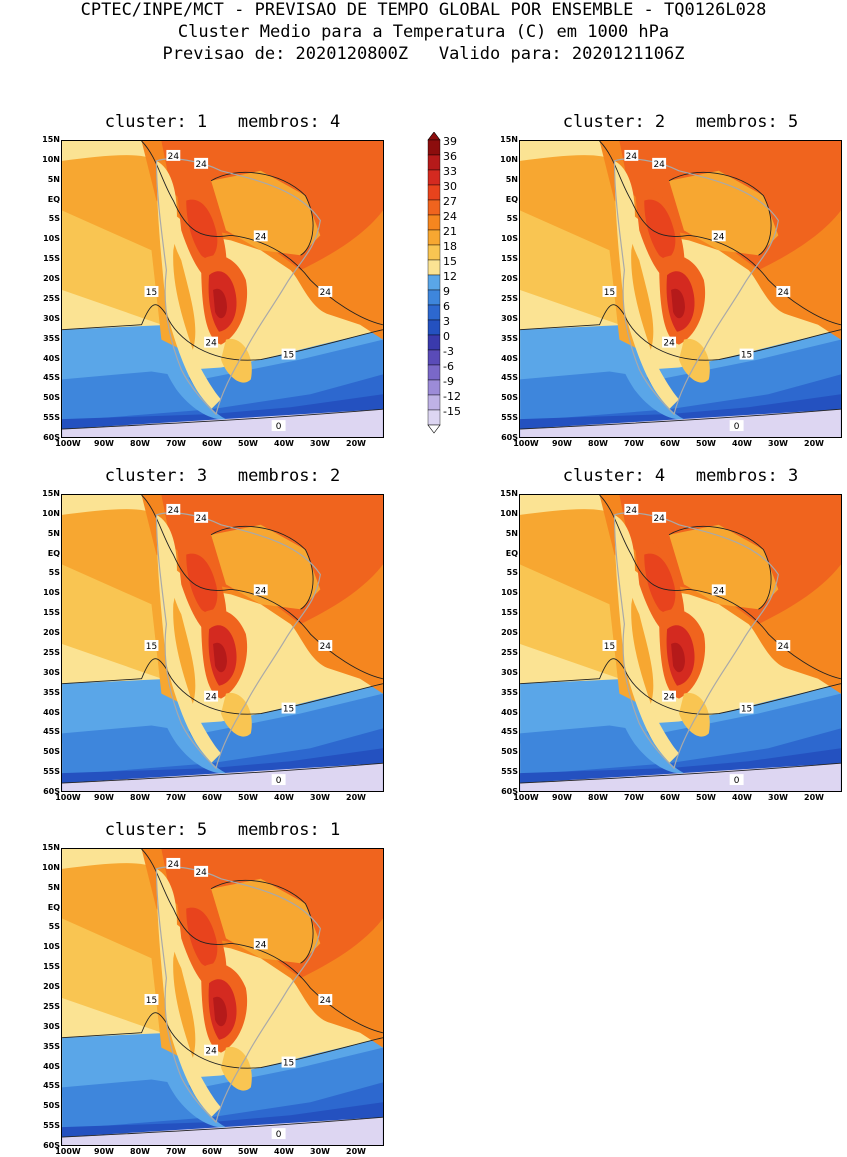 This screenshot has width=847, height=1157. I want to click on panel-title: cluster: 3 membros: 2, so click(222, 476).